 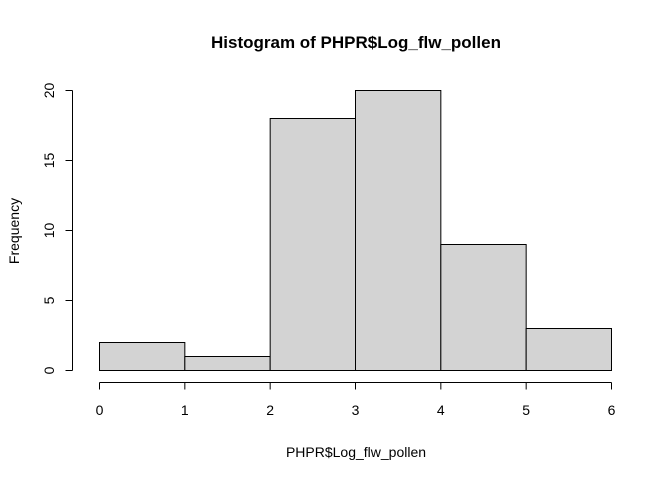 I want to click on x-tick-label-4: 4, so click(x=441, y=410).